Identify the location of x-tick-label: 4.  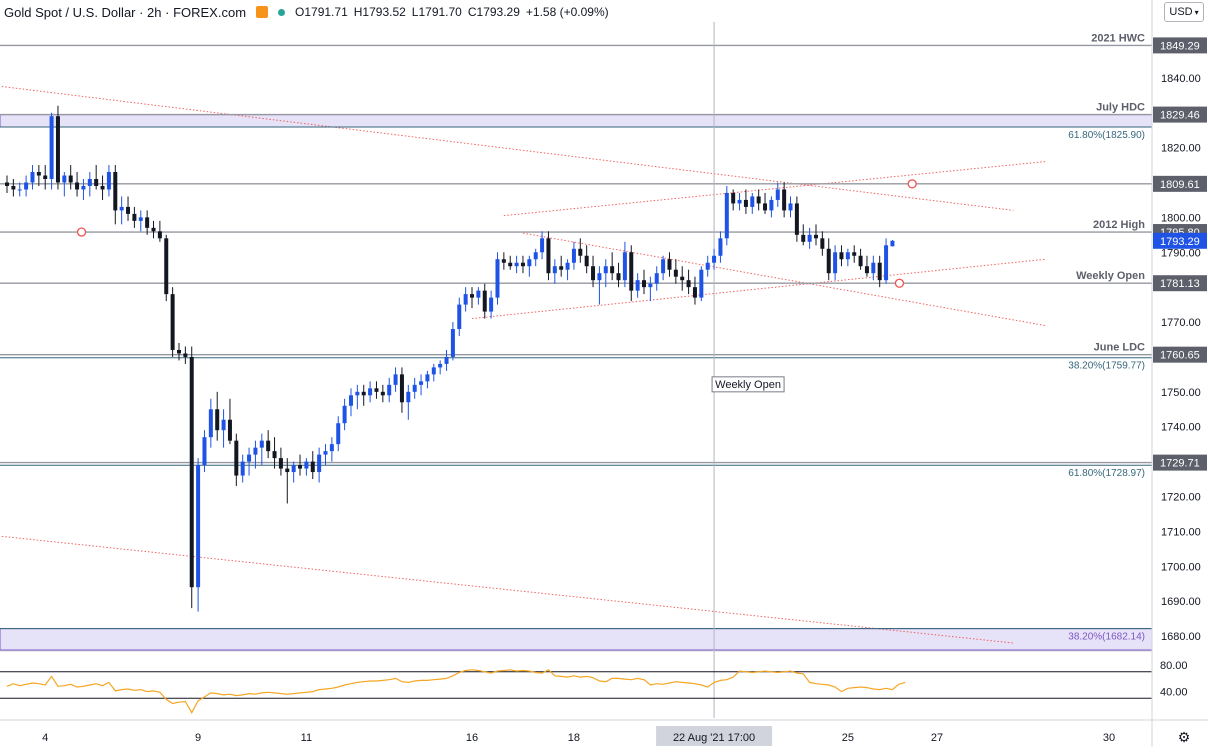
(45, 738).